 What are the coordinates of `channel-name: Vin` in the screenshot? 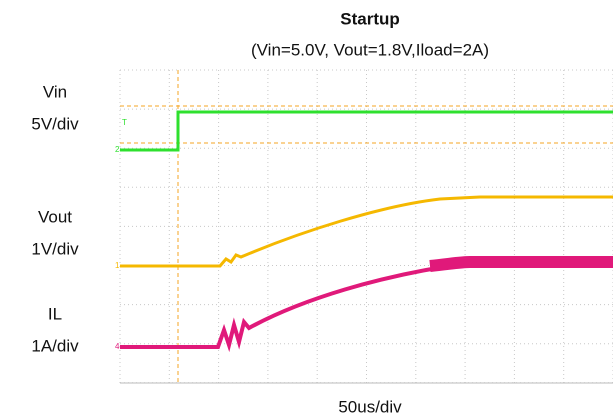 It's located at (55, 91).